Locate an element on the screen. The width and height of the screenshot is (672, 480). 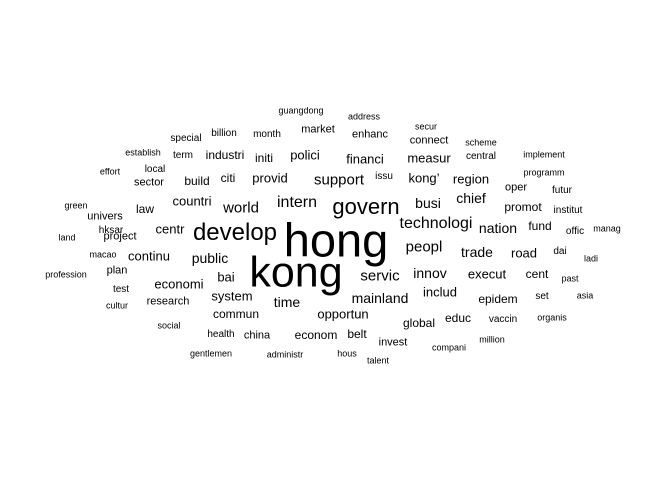
word-secur: secur is located at coordinates (426, 126).